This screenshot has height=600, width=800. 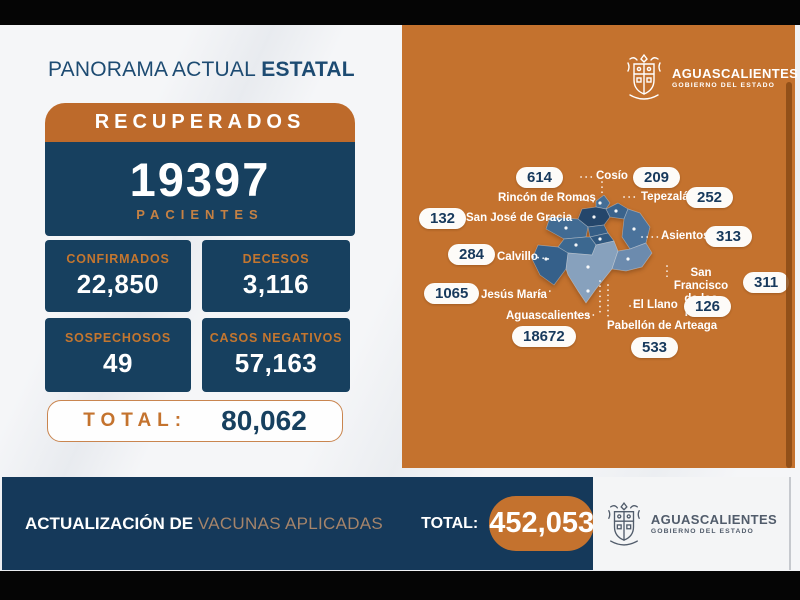 I want to click on stat-card-confirmados: CONFIRMADOS 22,850, so click(x=118, y=276).